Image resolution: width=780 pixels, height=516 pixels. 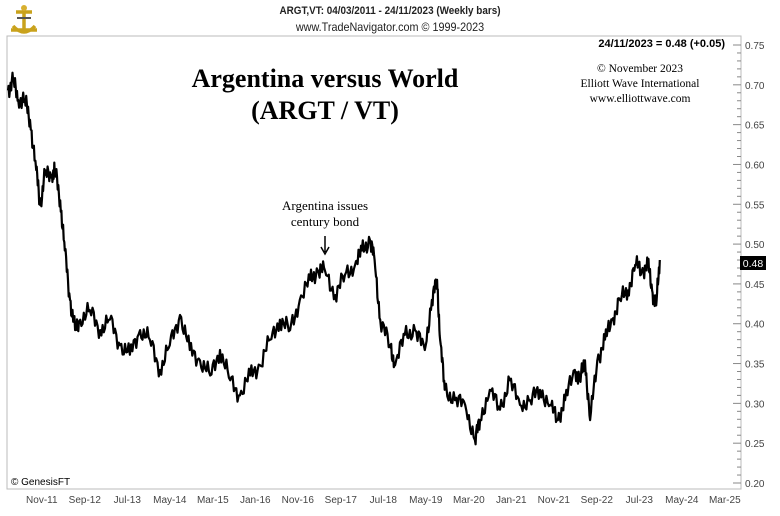 I want to click on x-tick-label: May-14, so click(x=170, y=500).